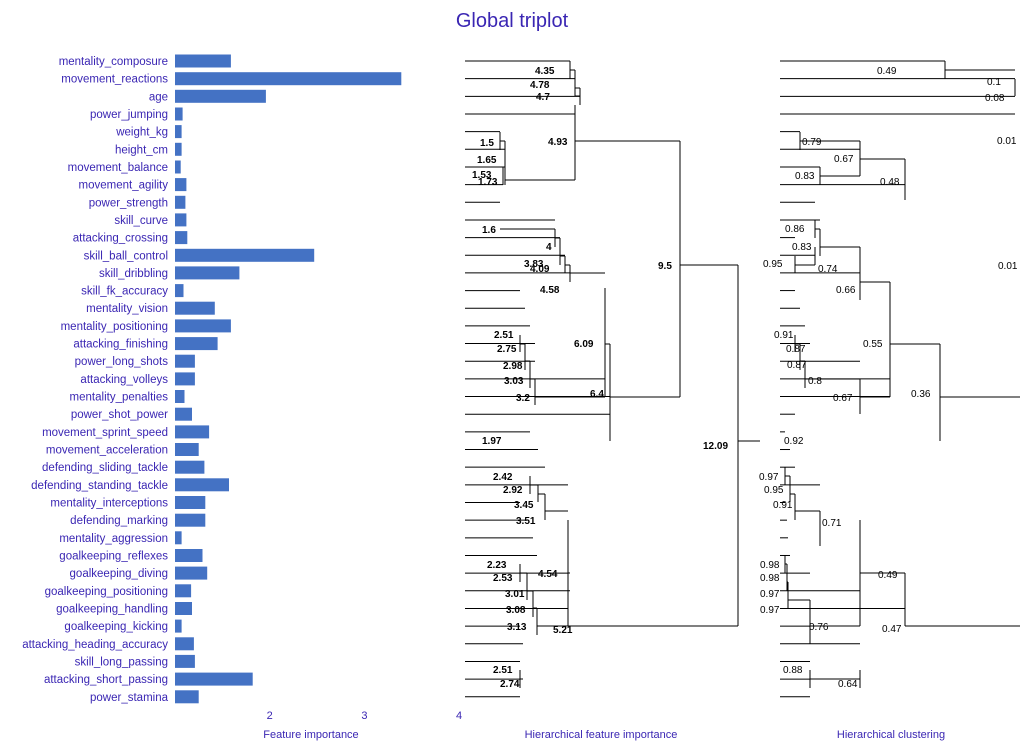 The height and width of the screenshot is (742, 1020). Describe the element at coordinates (119, 398) in the screenshot. I see `feature-label: mentality_penalties` at that location.